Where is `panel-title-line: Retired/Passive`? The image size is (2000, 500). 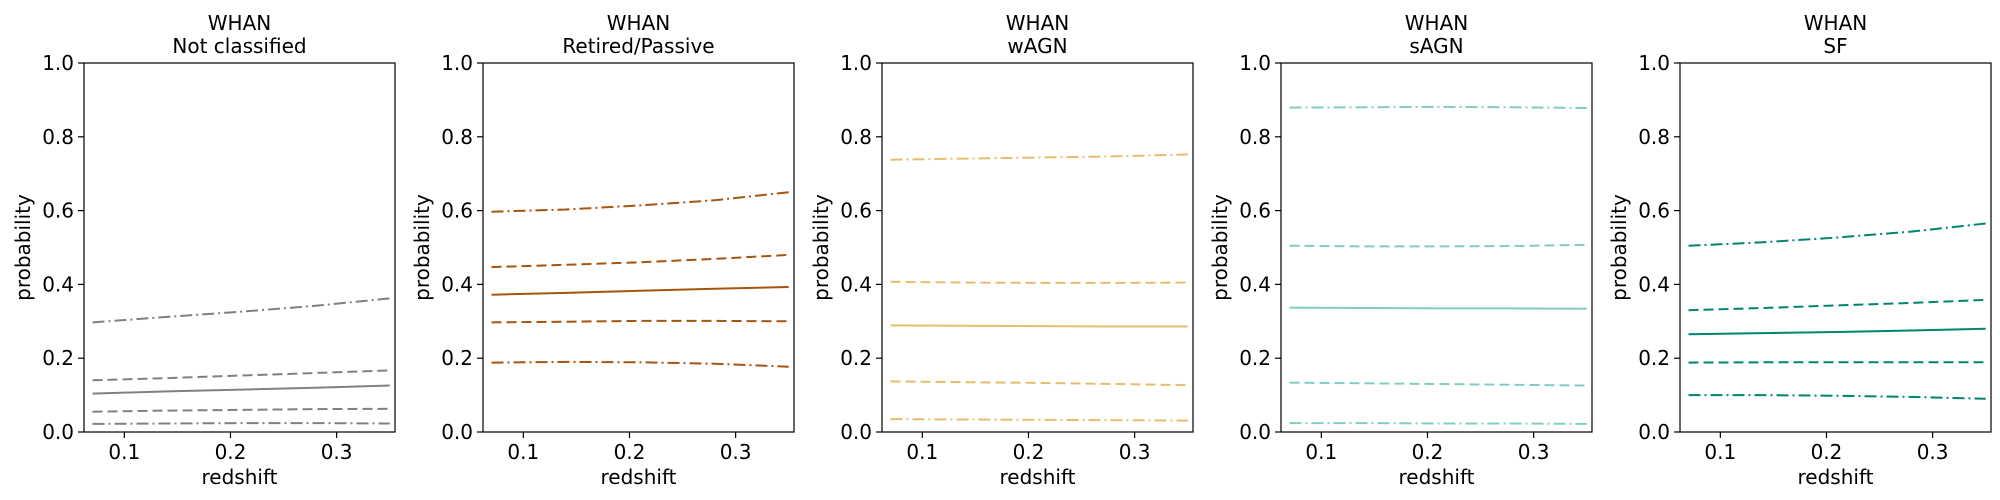
panel-title-line: Retired/Passive is located at coordinates (638, 46).